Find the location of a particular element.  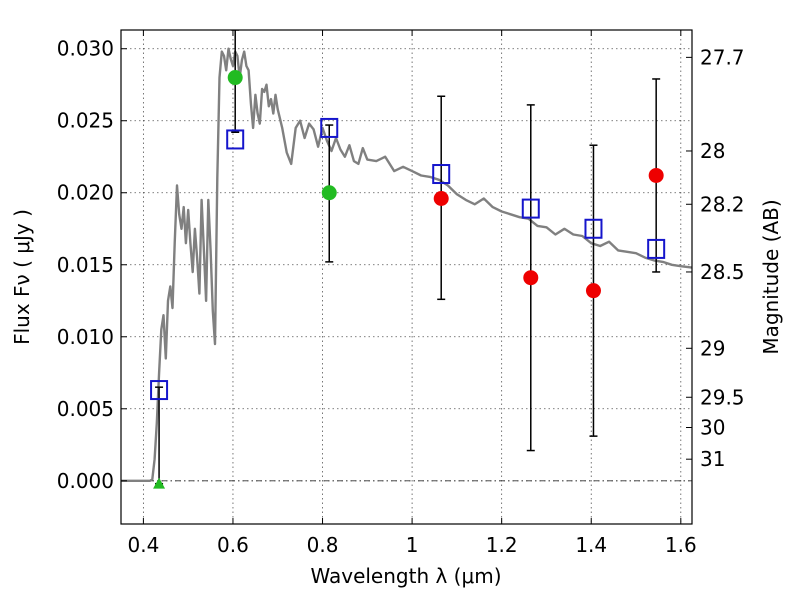

y2-tick-label: 29 is located at coordinates (712, 348).